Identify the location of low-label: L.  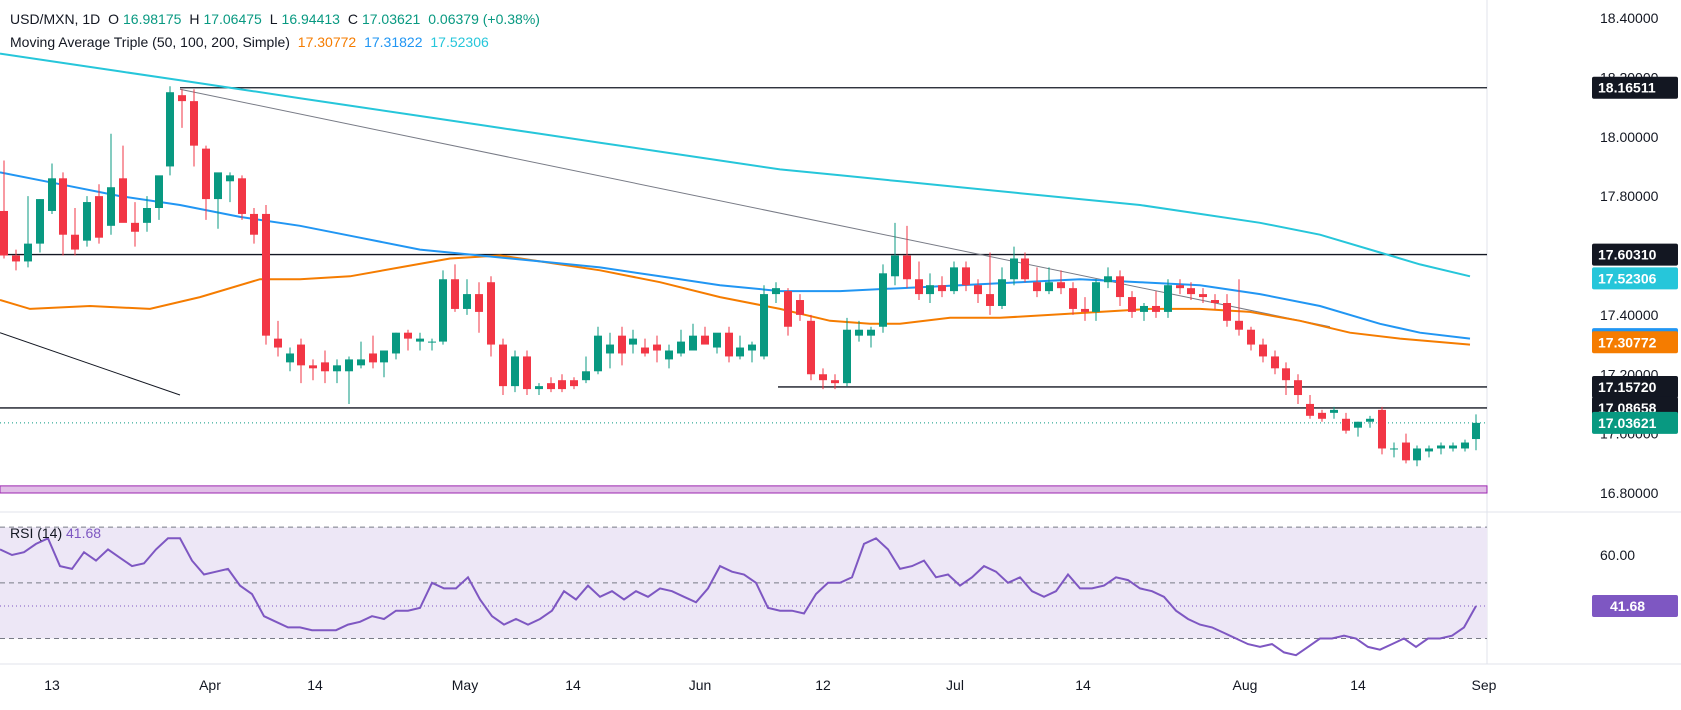
(273, 19).